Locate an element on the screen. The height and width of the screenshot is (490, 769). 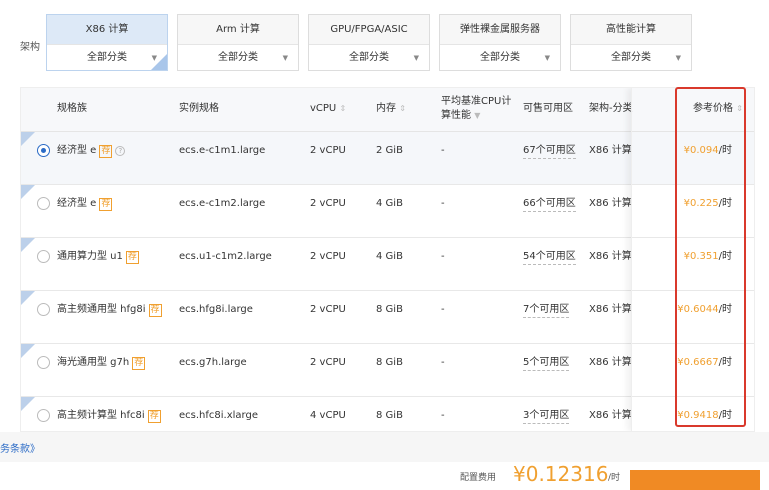
arch-option: Arm 计算 全部分类 ▼ is located at coordinates (238, 42).